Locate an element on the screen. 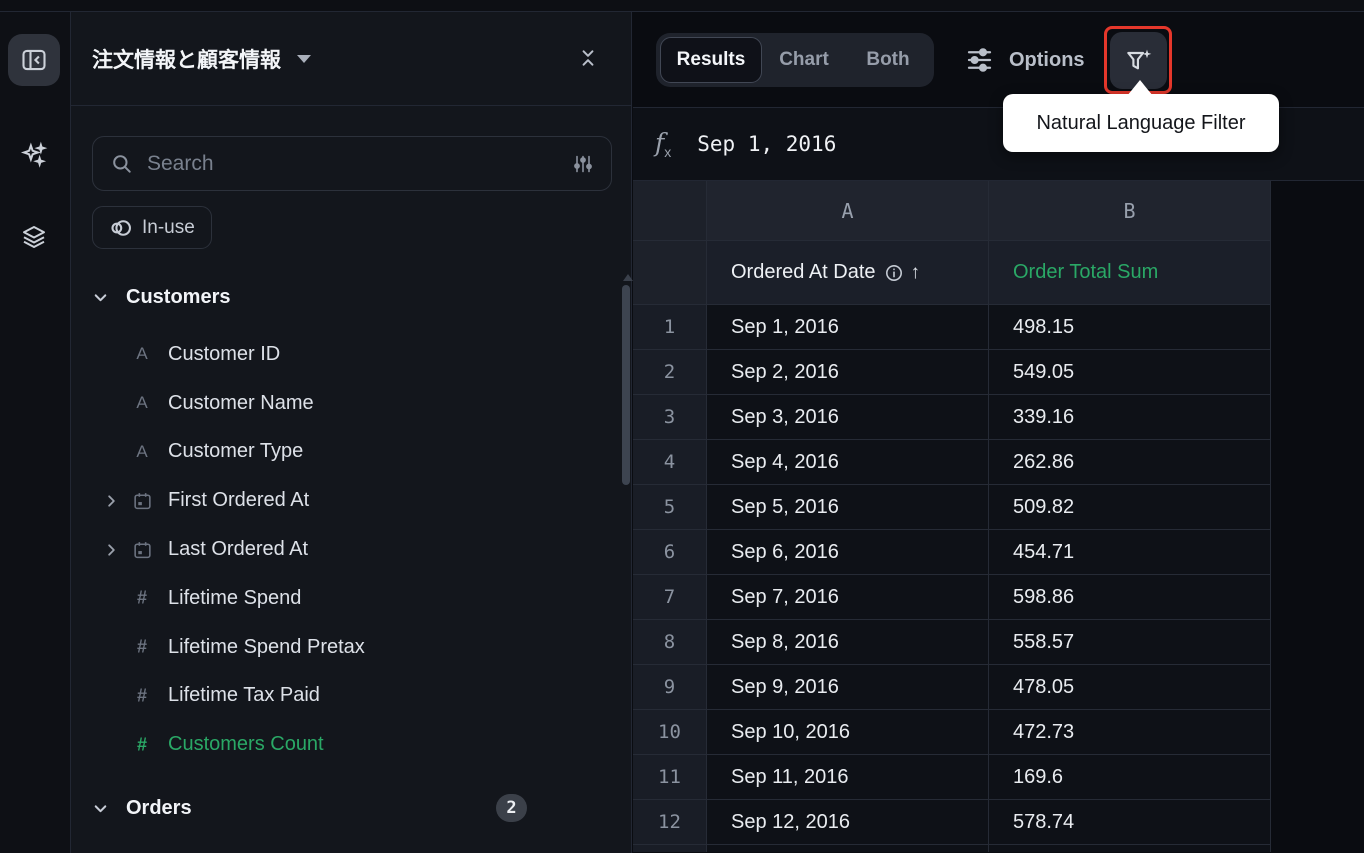 The height and width of the screenshot is (853, 1364). field-item-last-ordered-at: Last Ordered At is located at coordinates (351, 549).